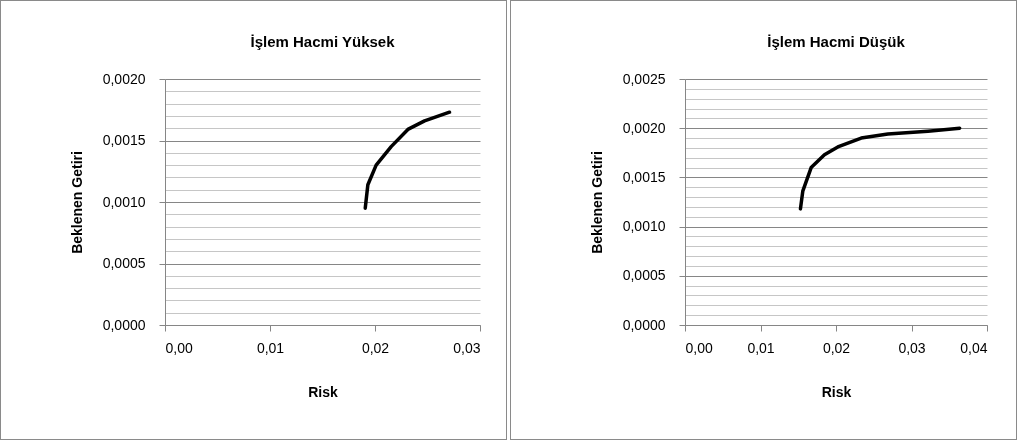 The image size is (1020, 445). I want to click on y-tick-label: 0,0025, so click(644, 78).